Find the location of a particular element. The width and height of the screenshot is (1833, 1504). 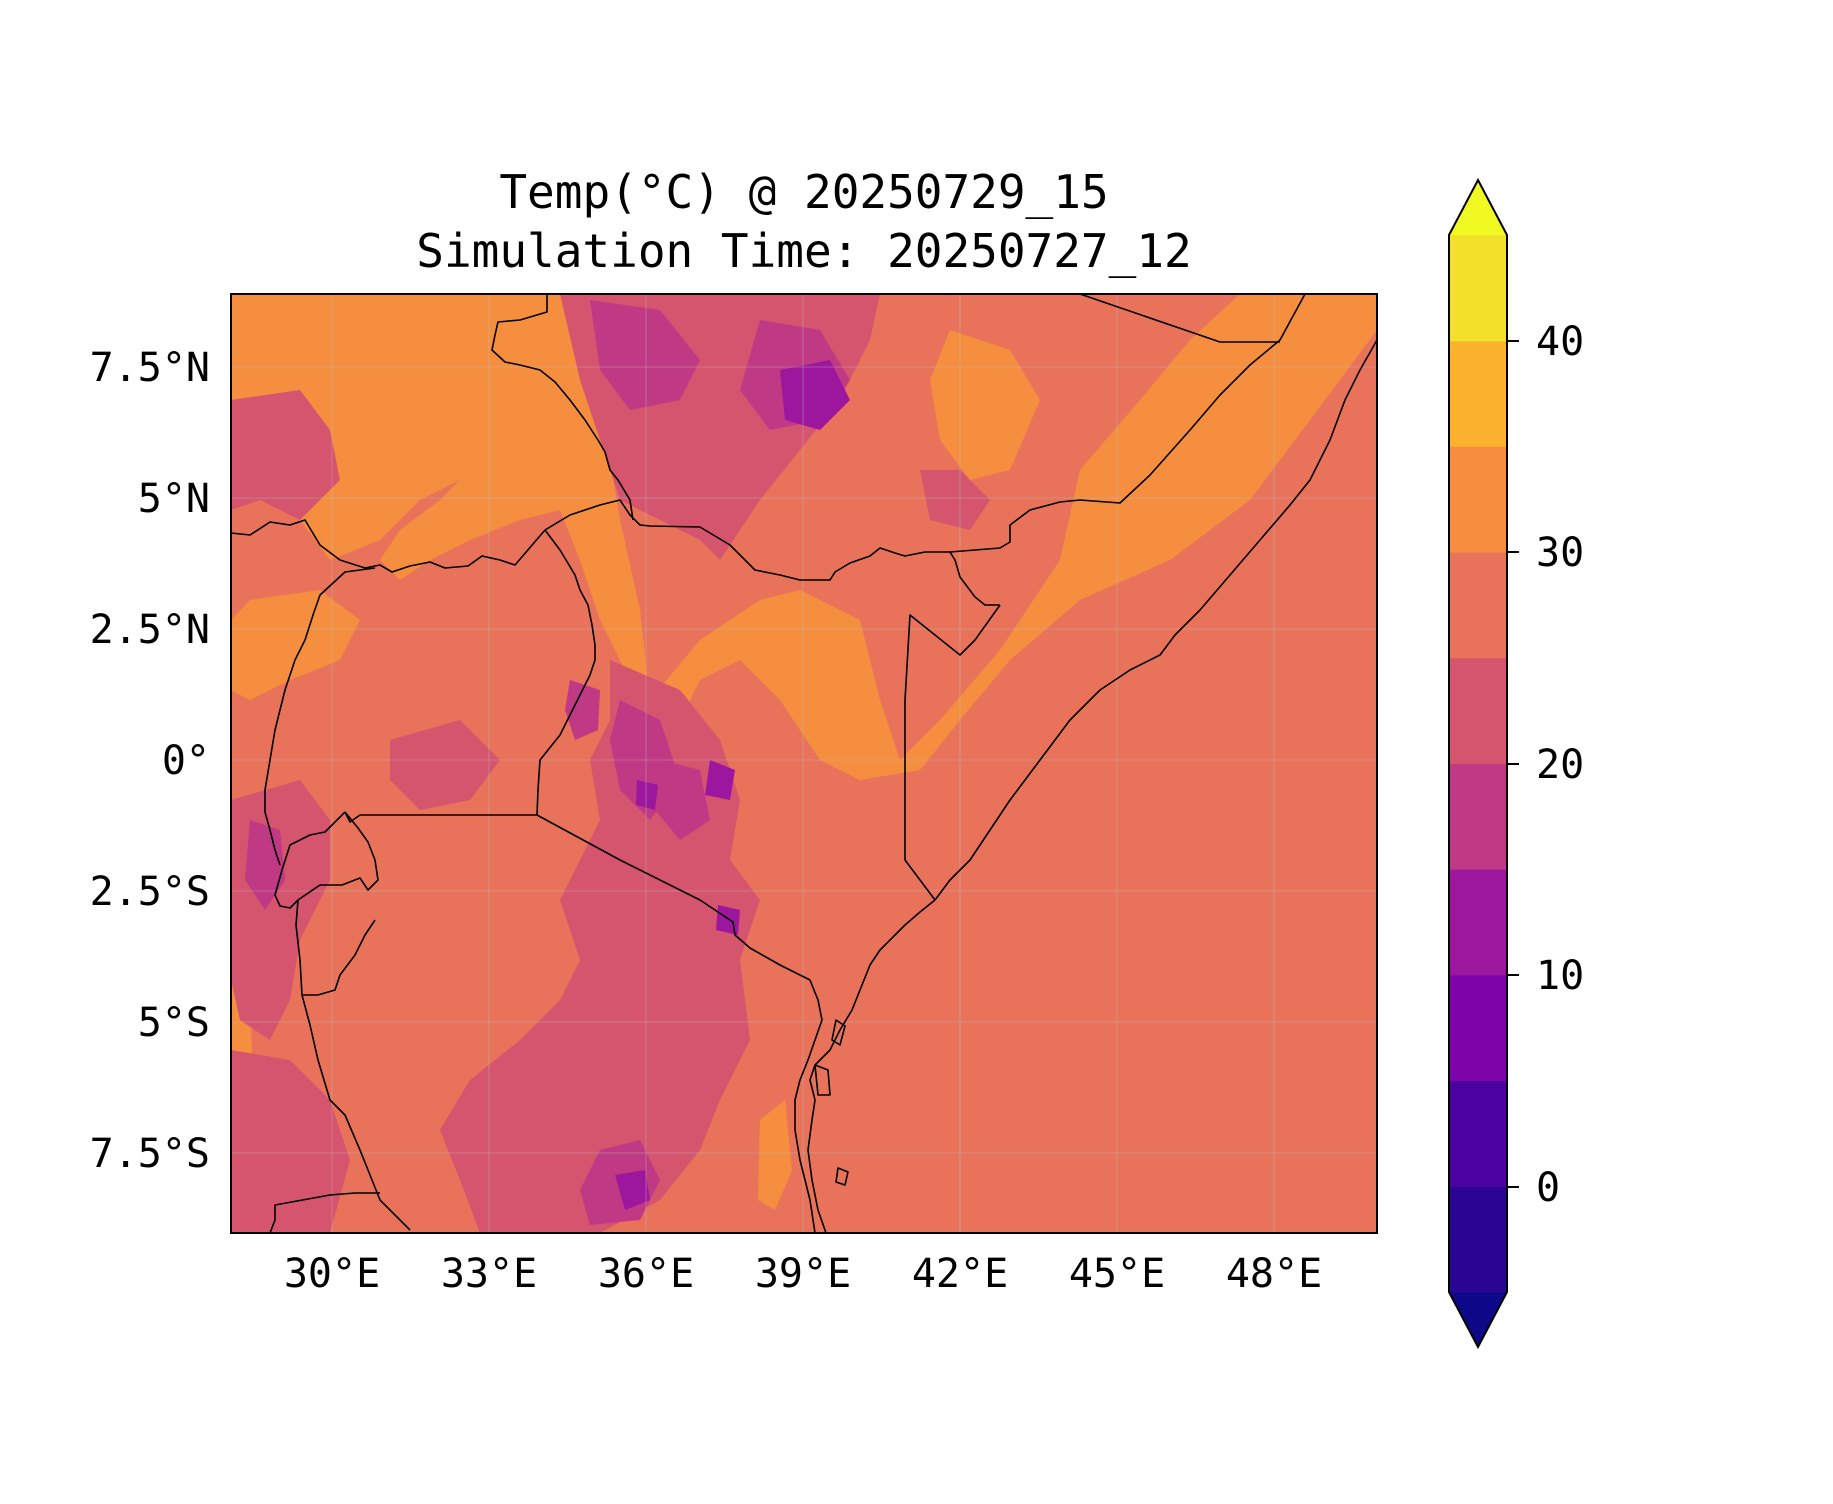

lon-label: 33°E is located at coordinates (489, 1274).